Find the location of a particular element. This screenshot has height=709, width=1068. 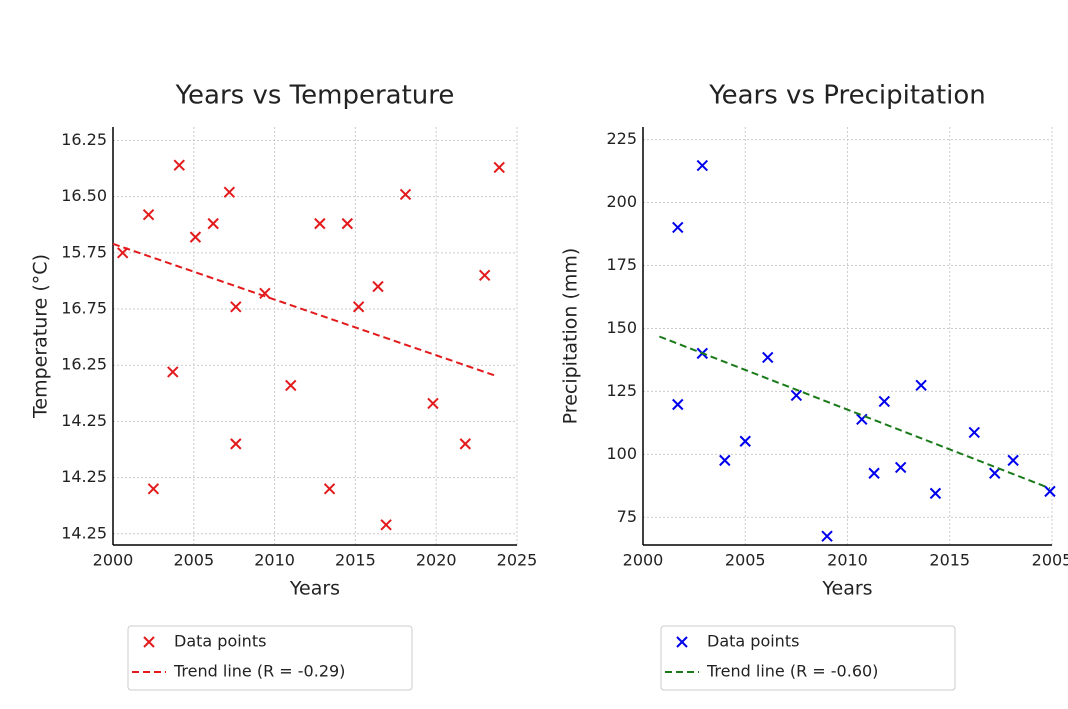

y-tick-label: 15.75 is located at coordinates (84, 251).